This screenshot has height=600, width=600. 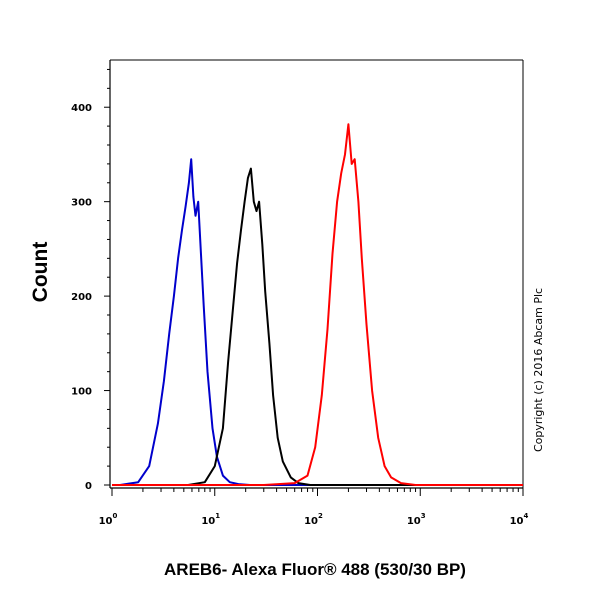 I want to click on y-tick-label: 200, so click(x=81, y=297).